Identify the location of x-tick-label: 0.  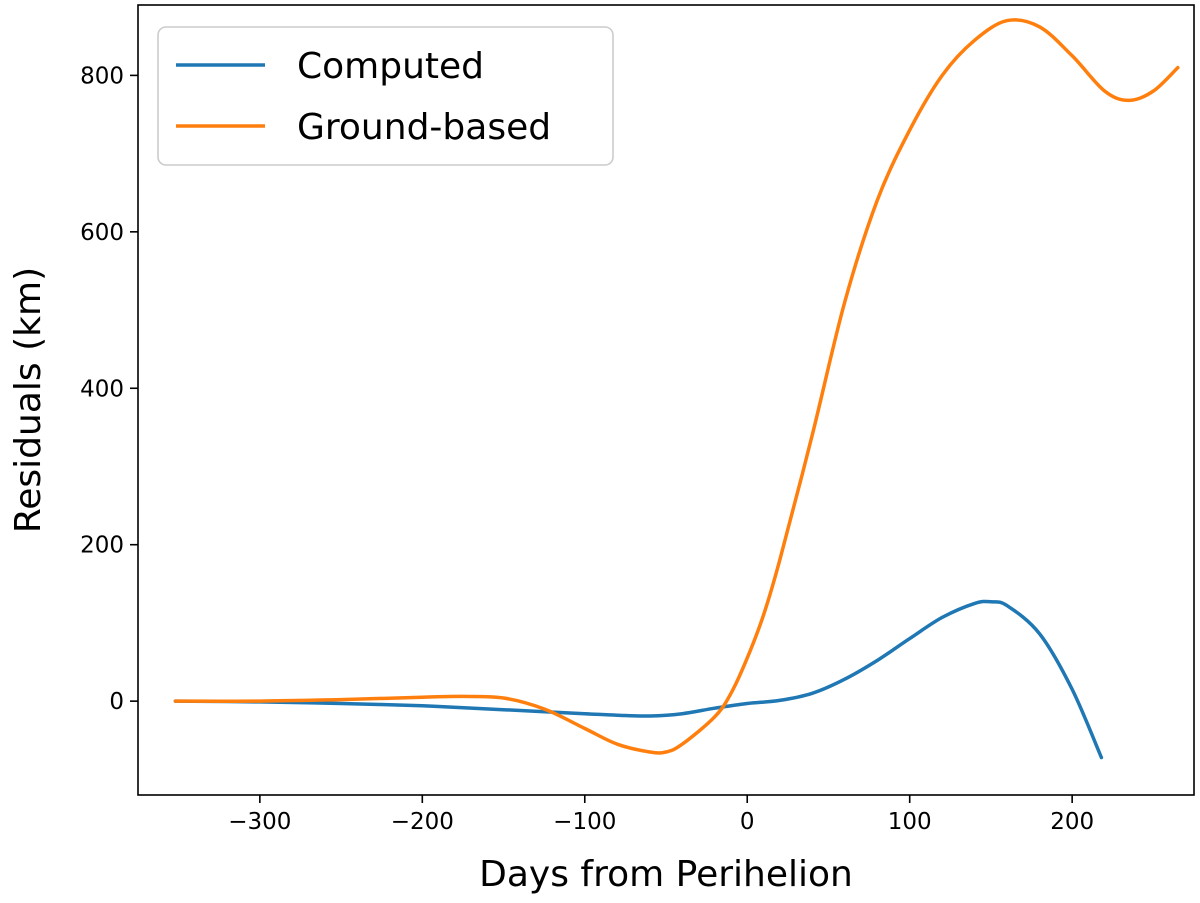
(747, 822).